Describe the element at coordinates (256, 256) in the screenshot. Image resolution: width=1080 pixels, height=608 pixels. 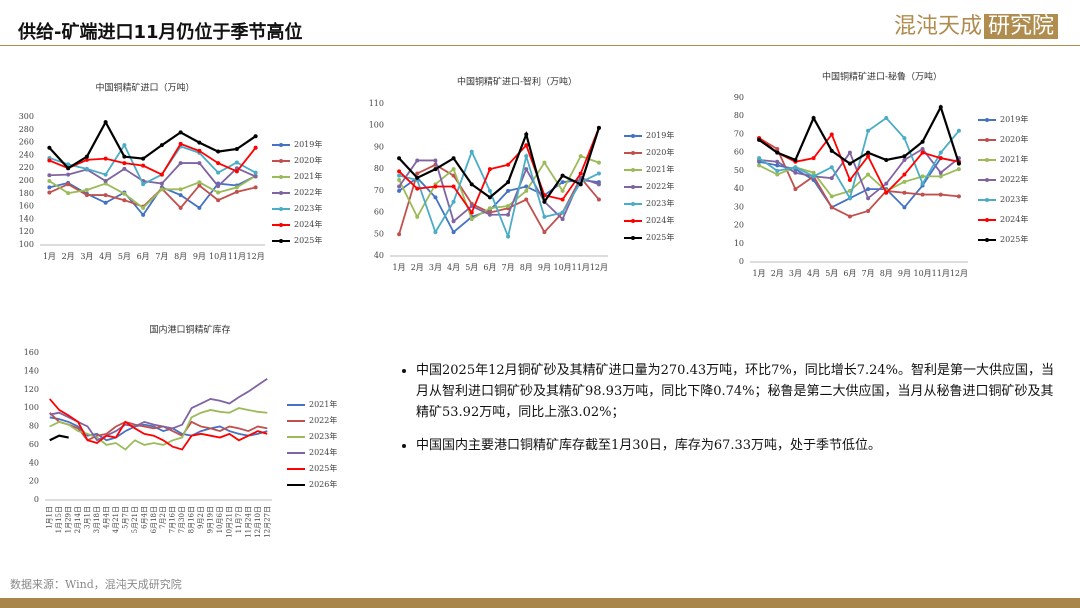
I see `x-tick-label: 12月` at that location.